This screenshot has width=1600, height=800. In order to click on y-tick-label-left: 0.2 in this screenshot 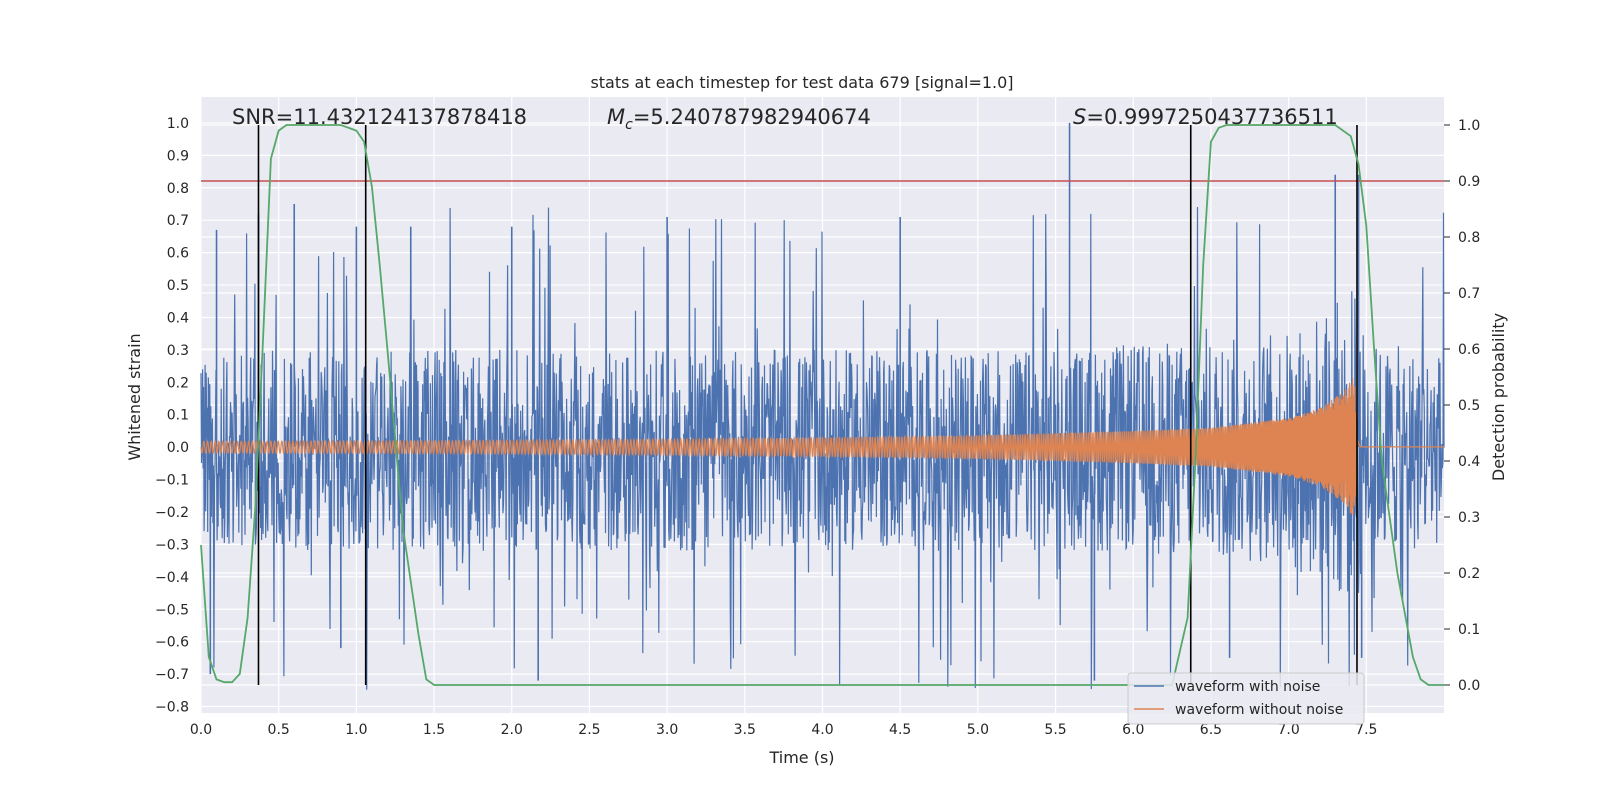, I will do `click(178, 383)`.